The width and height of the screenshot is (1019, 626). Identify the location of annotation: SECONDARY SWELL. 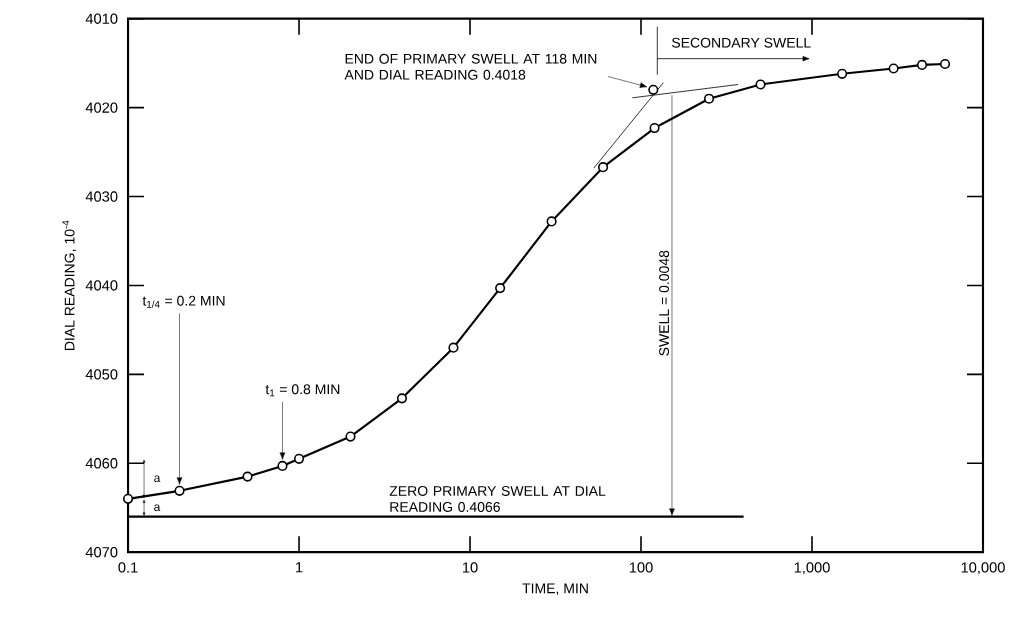
(741, 42).